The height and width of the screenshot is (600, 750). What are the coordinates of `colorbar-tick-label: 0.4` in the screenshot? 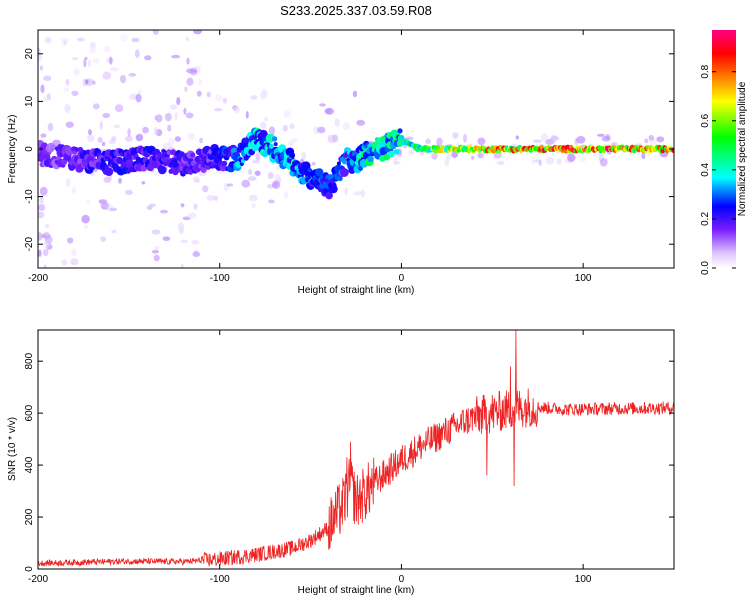 It's located at (705, 169).